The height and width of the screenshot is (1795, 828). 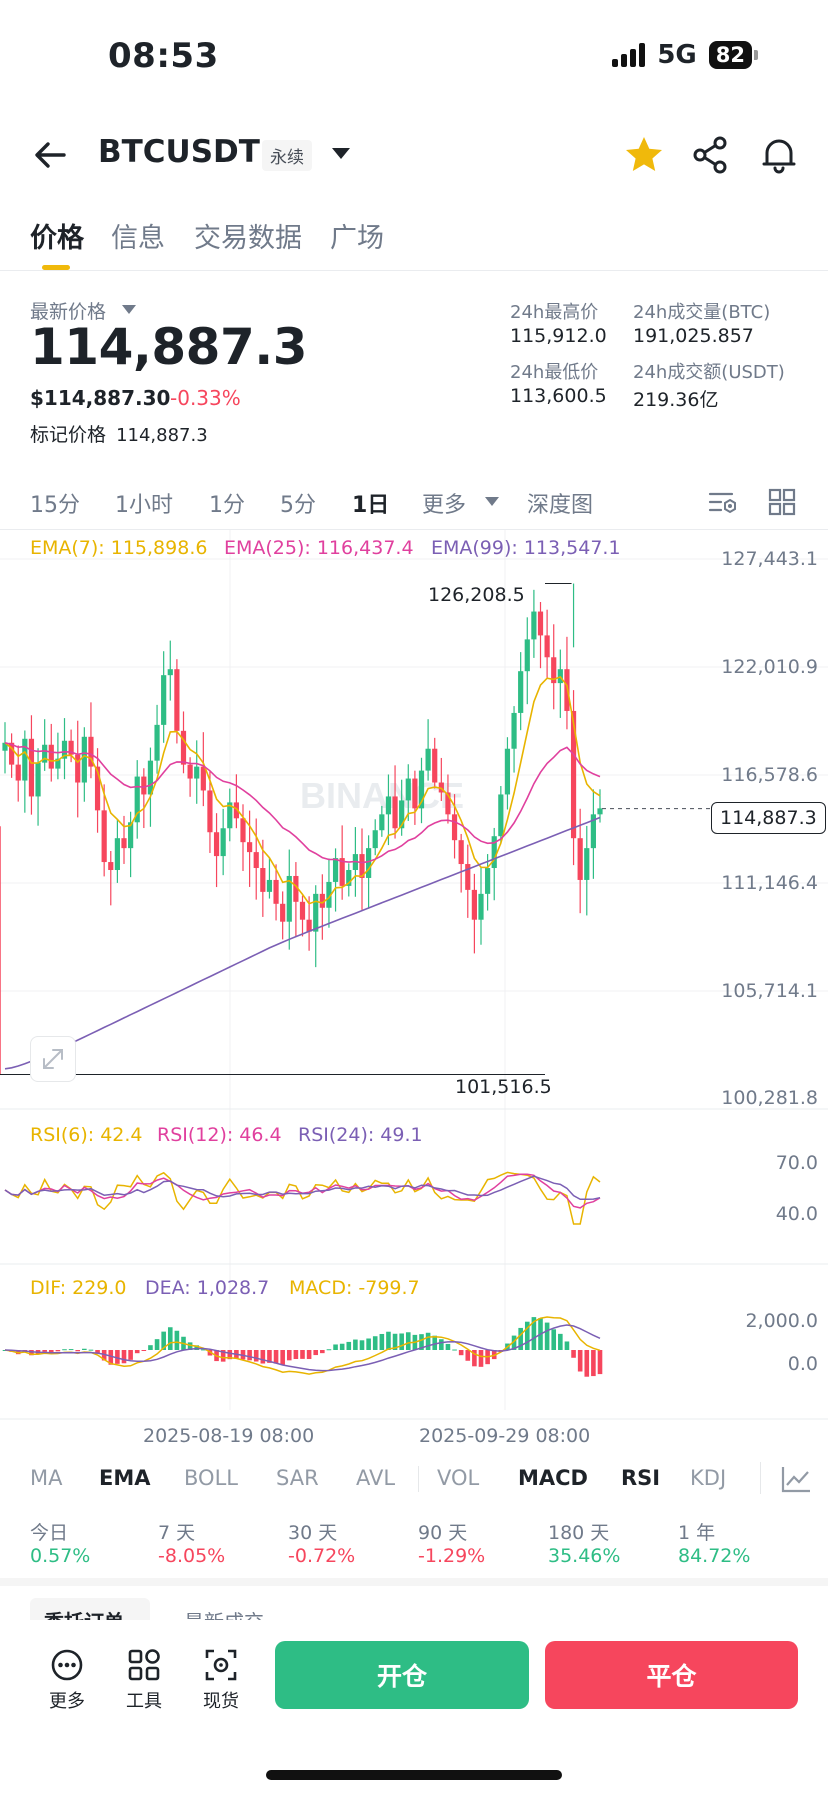 I want to click on date-axis-tick: 2025-08-19 08:00, so click(x=229, y=1436).